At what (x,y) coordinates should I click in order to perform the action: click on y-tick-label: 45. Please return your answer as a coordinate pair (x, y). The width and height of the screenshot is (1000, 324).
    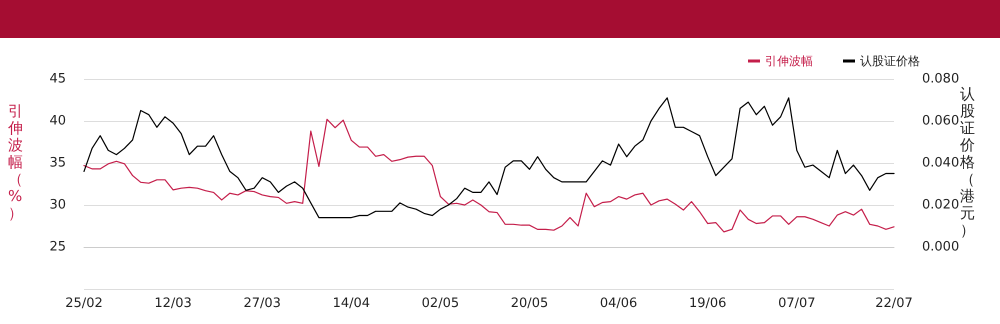
    Looking at the image, I should click on (57, 79).